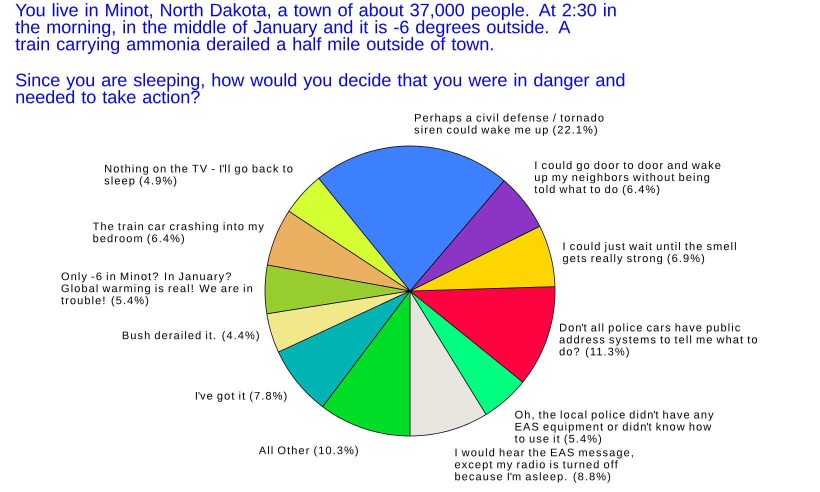  Describe the element at coordinates (198, 175) in the screenshot. I see `slice-label: Nothing on the TV - I'll go back to sleep (4.9%)` at that location.